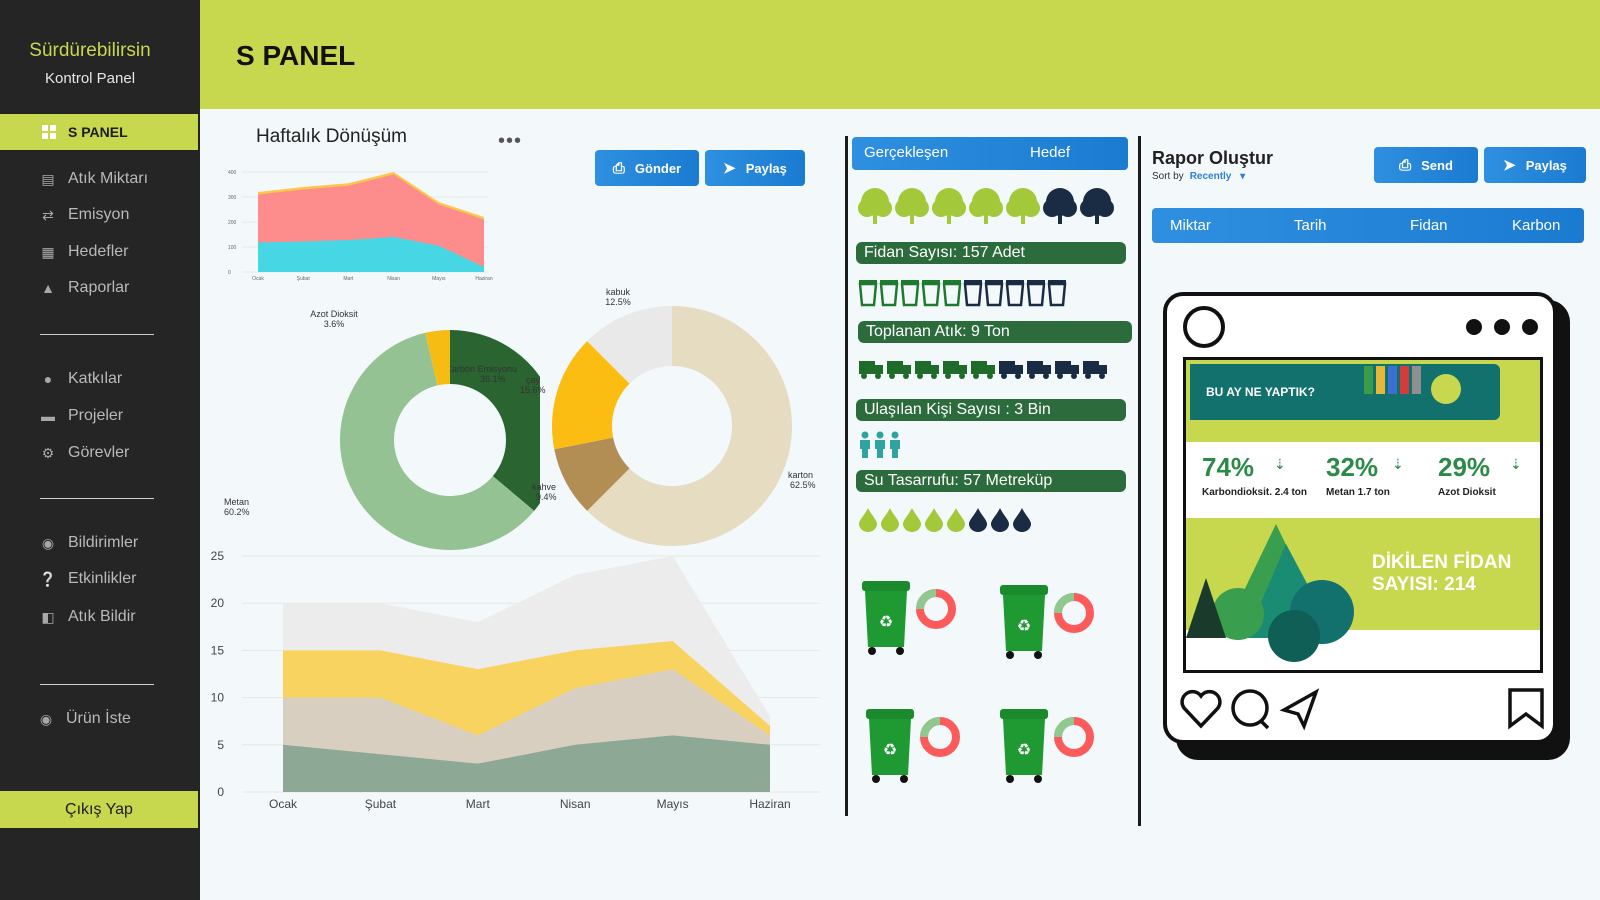 This screenshot has width=1600, height=900. Describe the element at coordinates (84, 288) in the screenshot. I see `sidebar-item-raporlar: ▲ Raporlar` at that location.